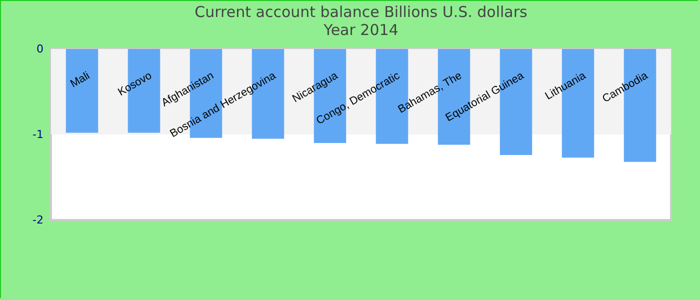  I want to click on y-tick-label: -1, so click(38, 134).